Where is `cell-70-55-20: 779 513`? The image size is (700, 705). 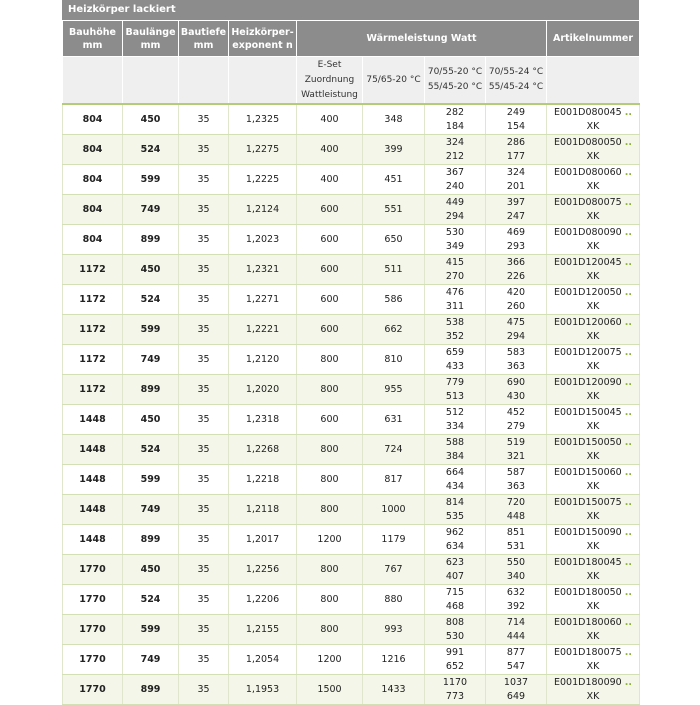 cell-70-55-20: 779 513 is located at coordinates (455, 389).